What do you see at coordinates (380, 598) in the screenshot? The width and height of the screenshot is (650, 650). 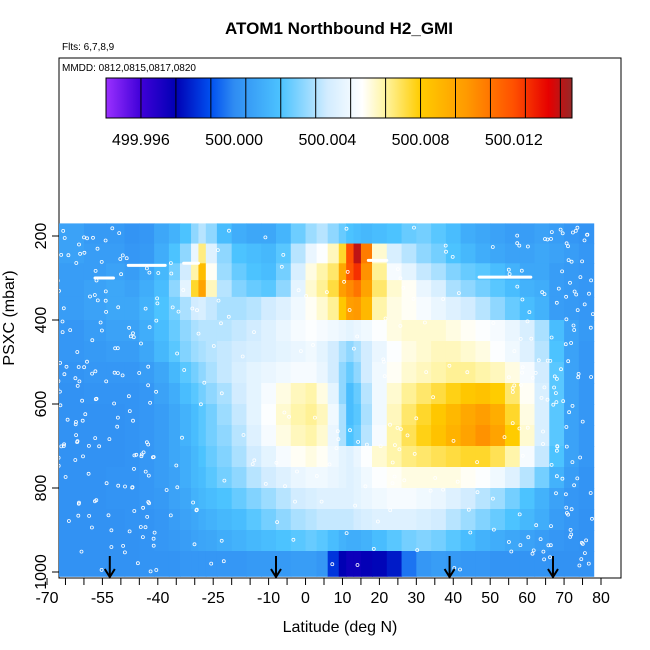 I see `x-tick-label: 20` at bounding box center [380, 598].